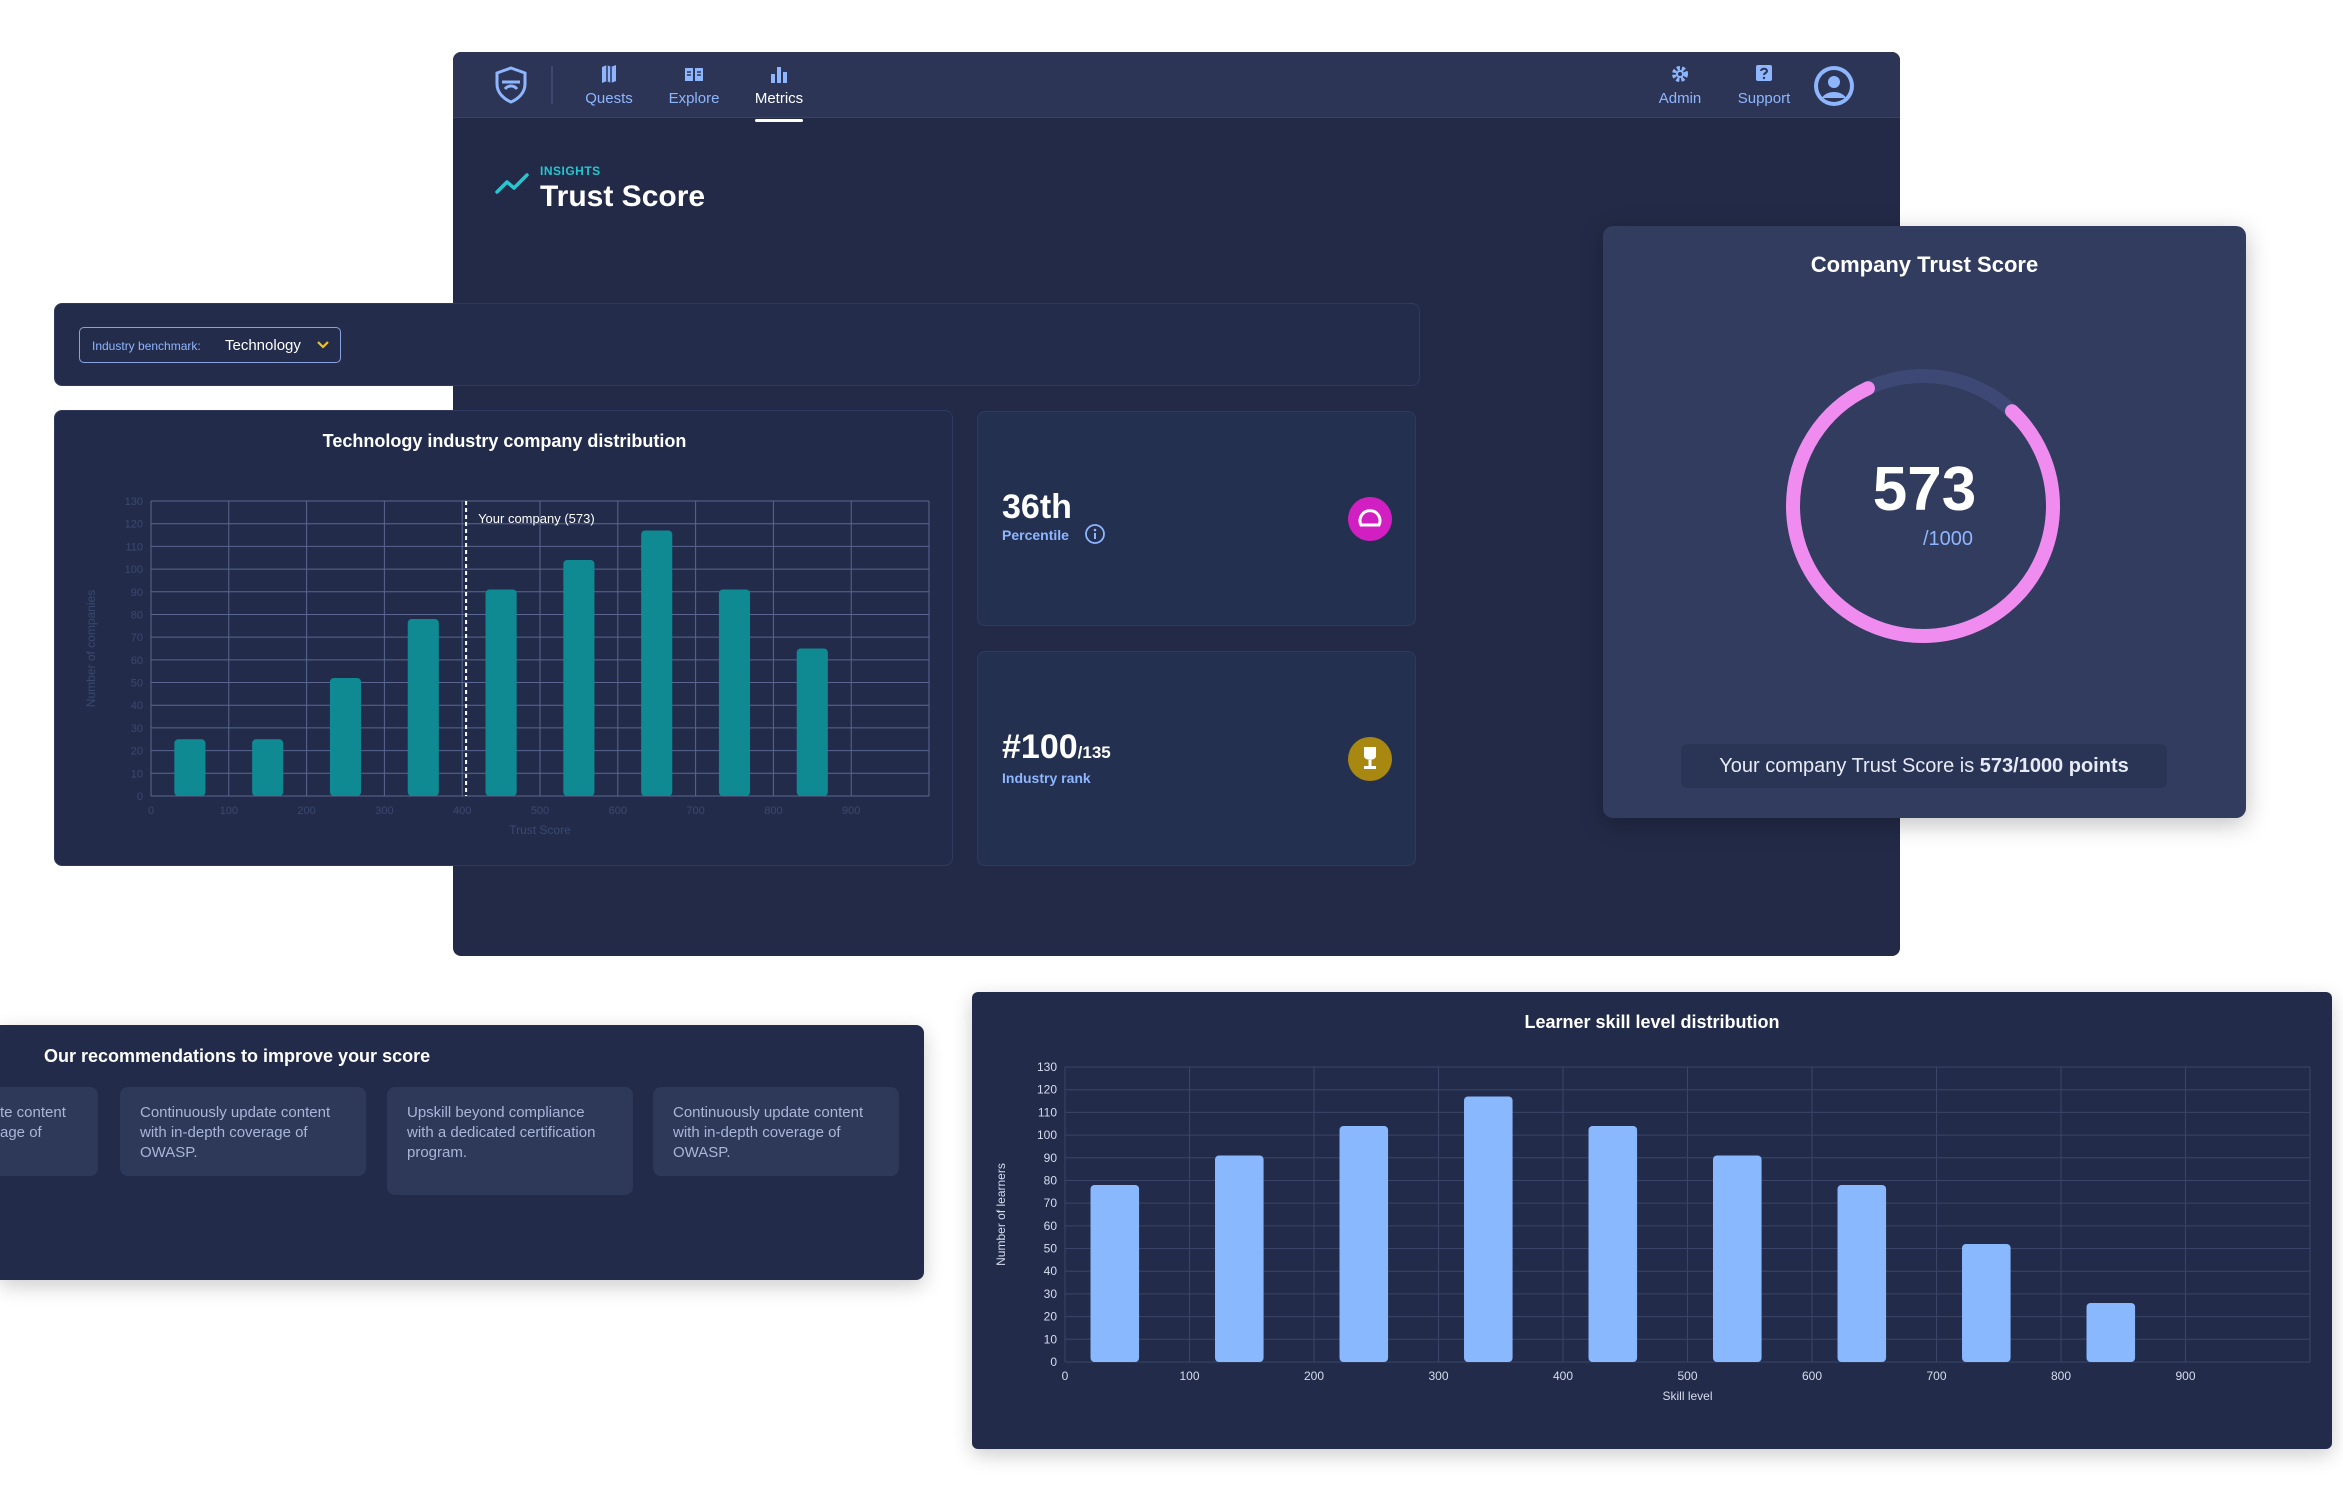 The width and height of the screenshot is (2343, 1494). What do you see at coordinates (1051, 1317) in the screenshot?
I see `y-tick-label: 20` at bounding box center [1051, 1317].